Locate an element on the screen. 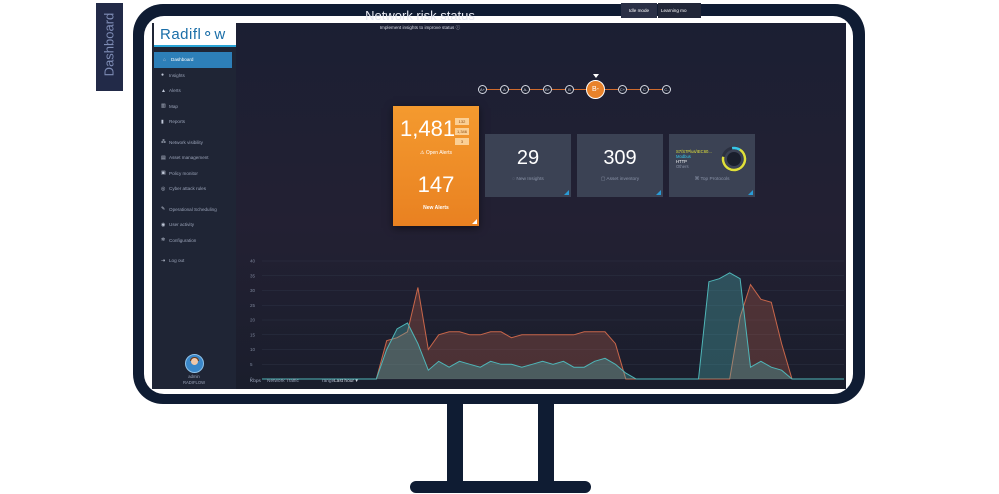 The image size is (999, 494). sidebar-item-dashboard: ⌂ Dashboard is located at coordinates (193, 60).